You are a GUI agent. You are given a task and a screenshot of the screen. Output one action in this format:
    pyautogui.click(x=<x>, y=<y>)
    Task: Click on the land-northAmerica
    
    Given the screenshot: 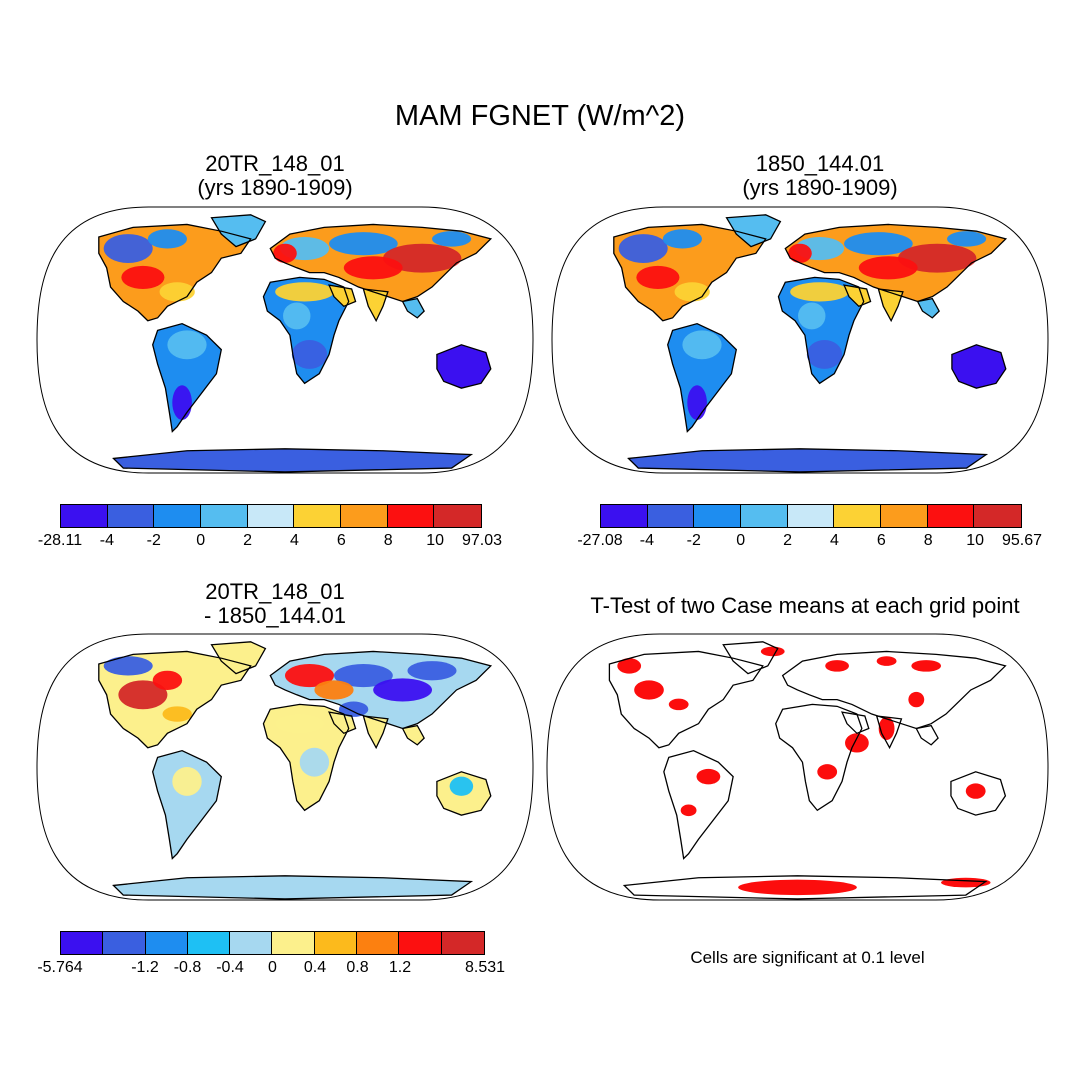 What is the action you would take?
    pyautogui.click(x=174, y=699)
    